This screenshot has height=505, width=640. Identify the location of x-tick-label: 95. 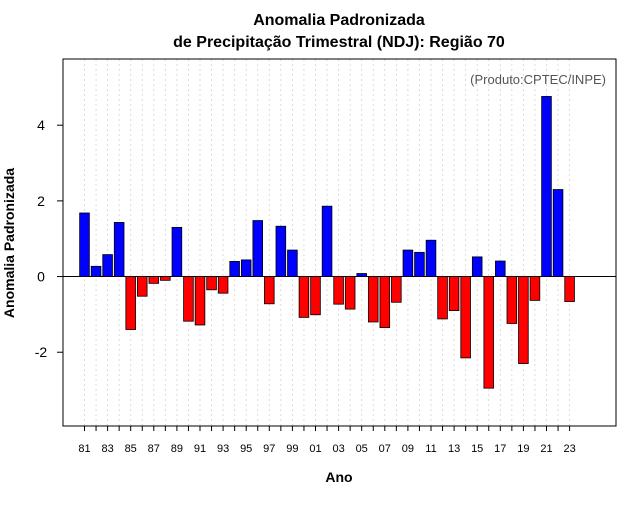
(246, 449).